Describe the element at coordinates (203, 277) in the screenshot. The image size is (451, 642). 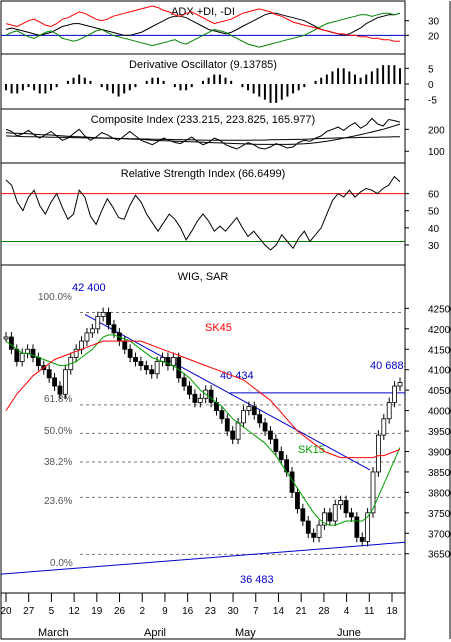
I see `wig-title: WIG, SAR` at that location.